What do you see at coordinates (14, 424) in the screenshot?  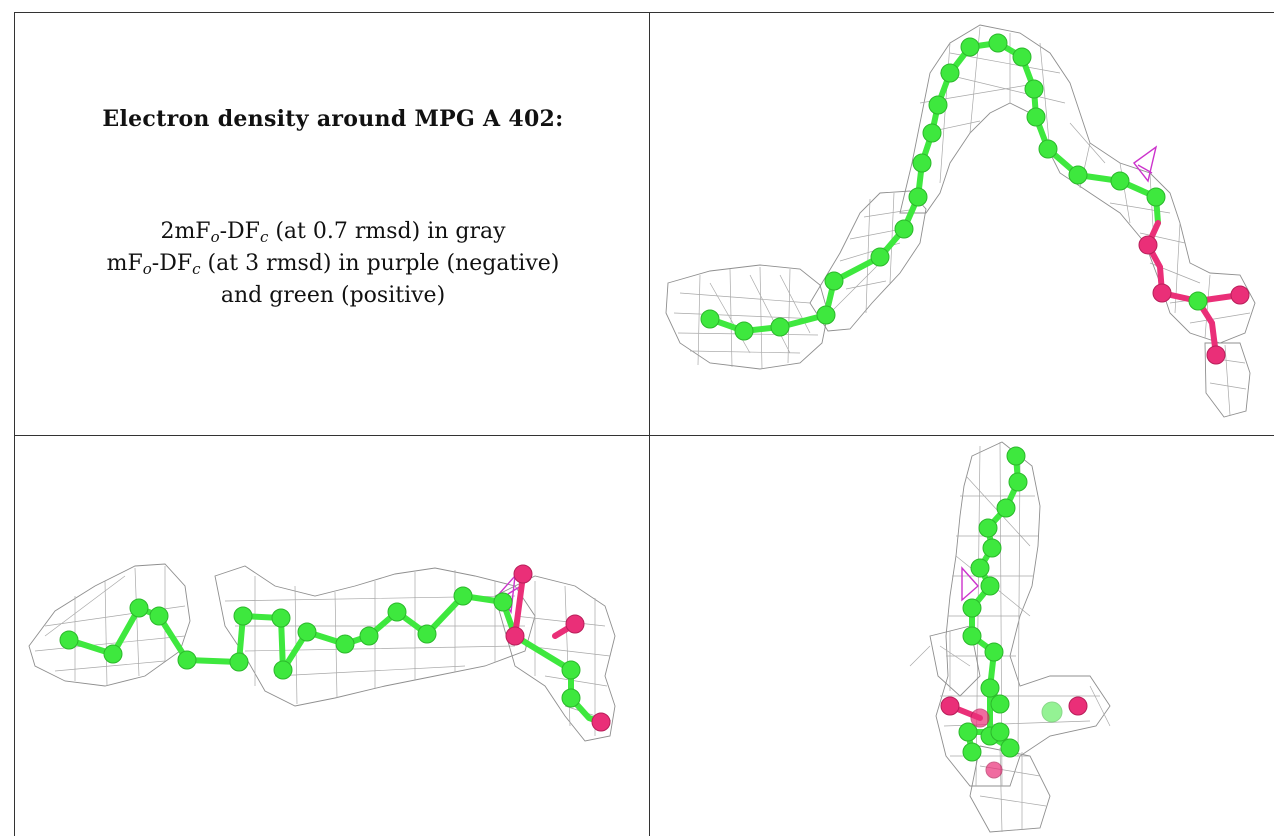 I see `table-border-left` at bounding box center [14, 424].